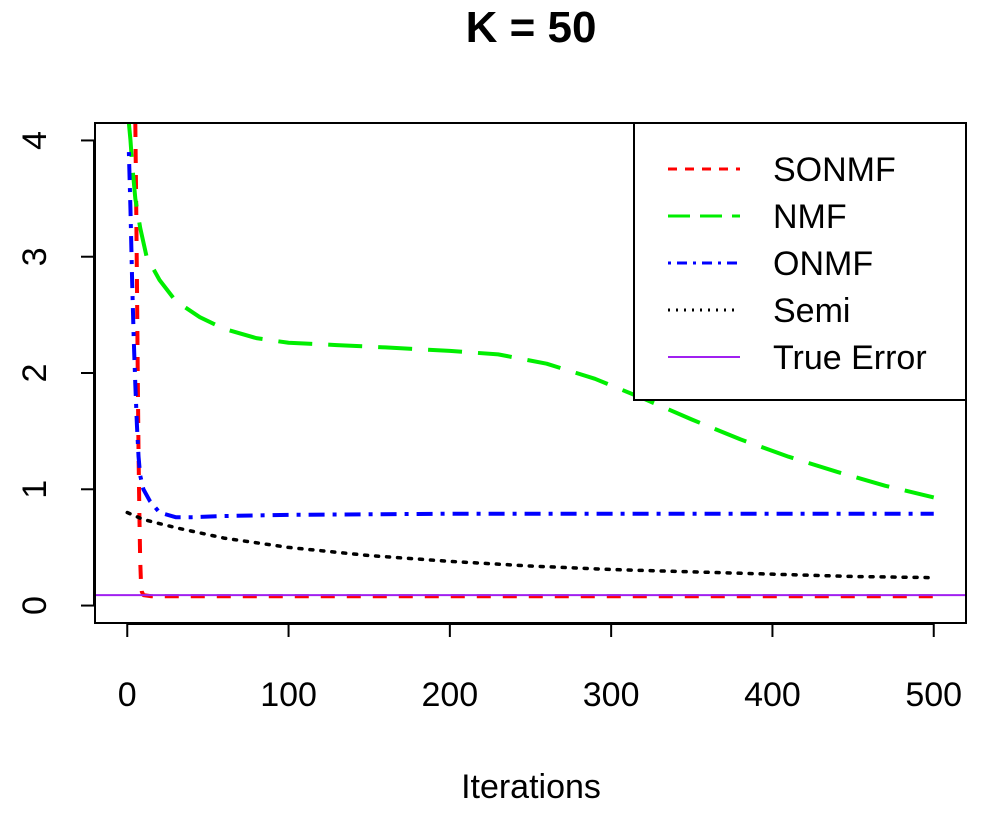  What do you see at coordinates (823, 264) in the screenshot?
I see `legend-label: ONMF` at bounding box center [823, 264].